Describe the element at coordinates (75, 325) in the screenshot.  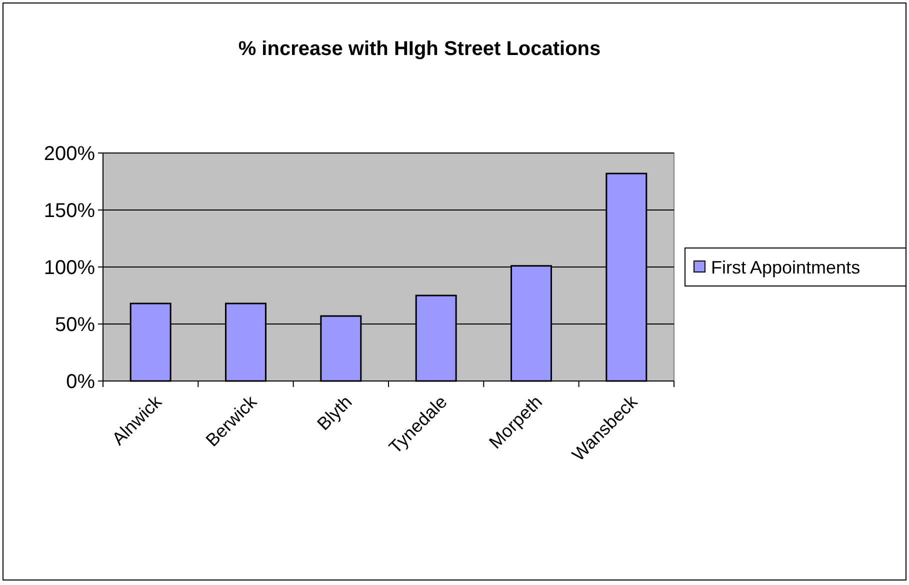
I see `y-tick-label: 50%` at that location.